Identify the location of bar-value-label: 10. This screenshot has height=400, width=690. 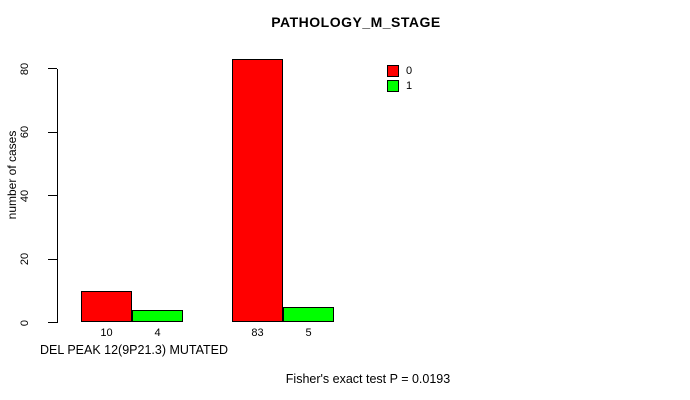
(106, 332).